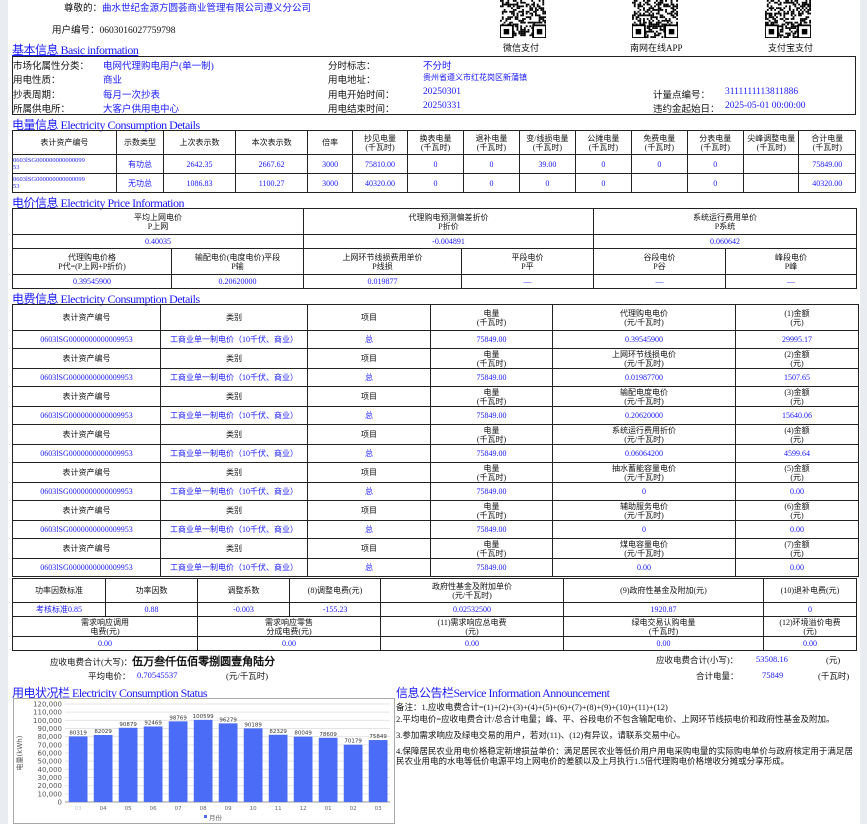  I want to click on section-basic-title: 基本信息 Basic information, so click(75, 50).